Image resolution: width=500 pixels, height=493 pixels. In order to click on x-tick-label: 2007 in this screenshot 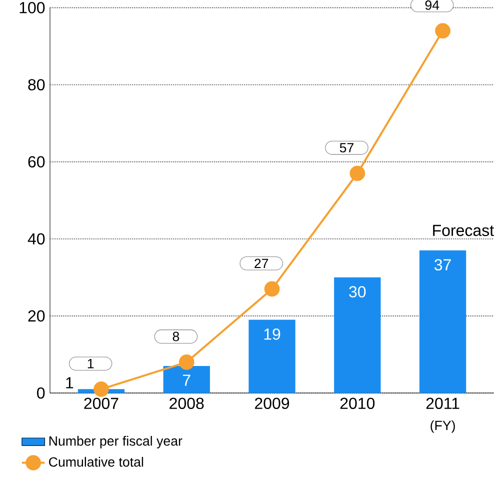, I will do `click(101, 404)`.